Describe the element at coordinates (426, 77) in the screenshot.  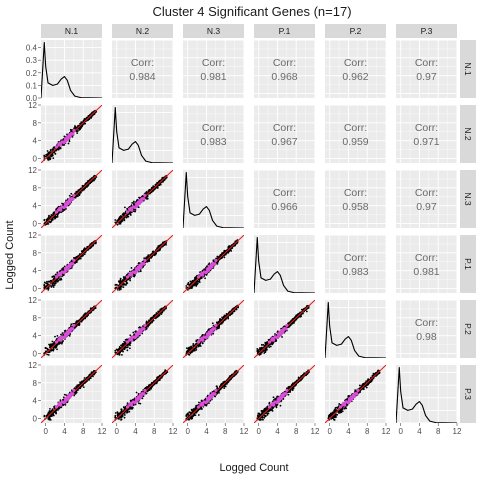
I see `corr-value: 0.97` at that location.